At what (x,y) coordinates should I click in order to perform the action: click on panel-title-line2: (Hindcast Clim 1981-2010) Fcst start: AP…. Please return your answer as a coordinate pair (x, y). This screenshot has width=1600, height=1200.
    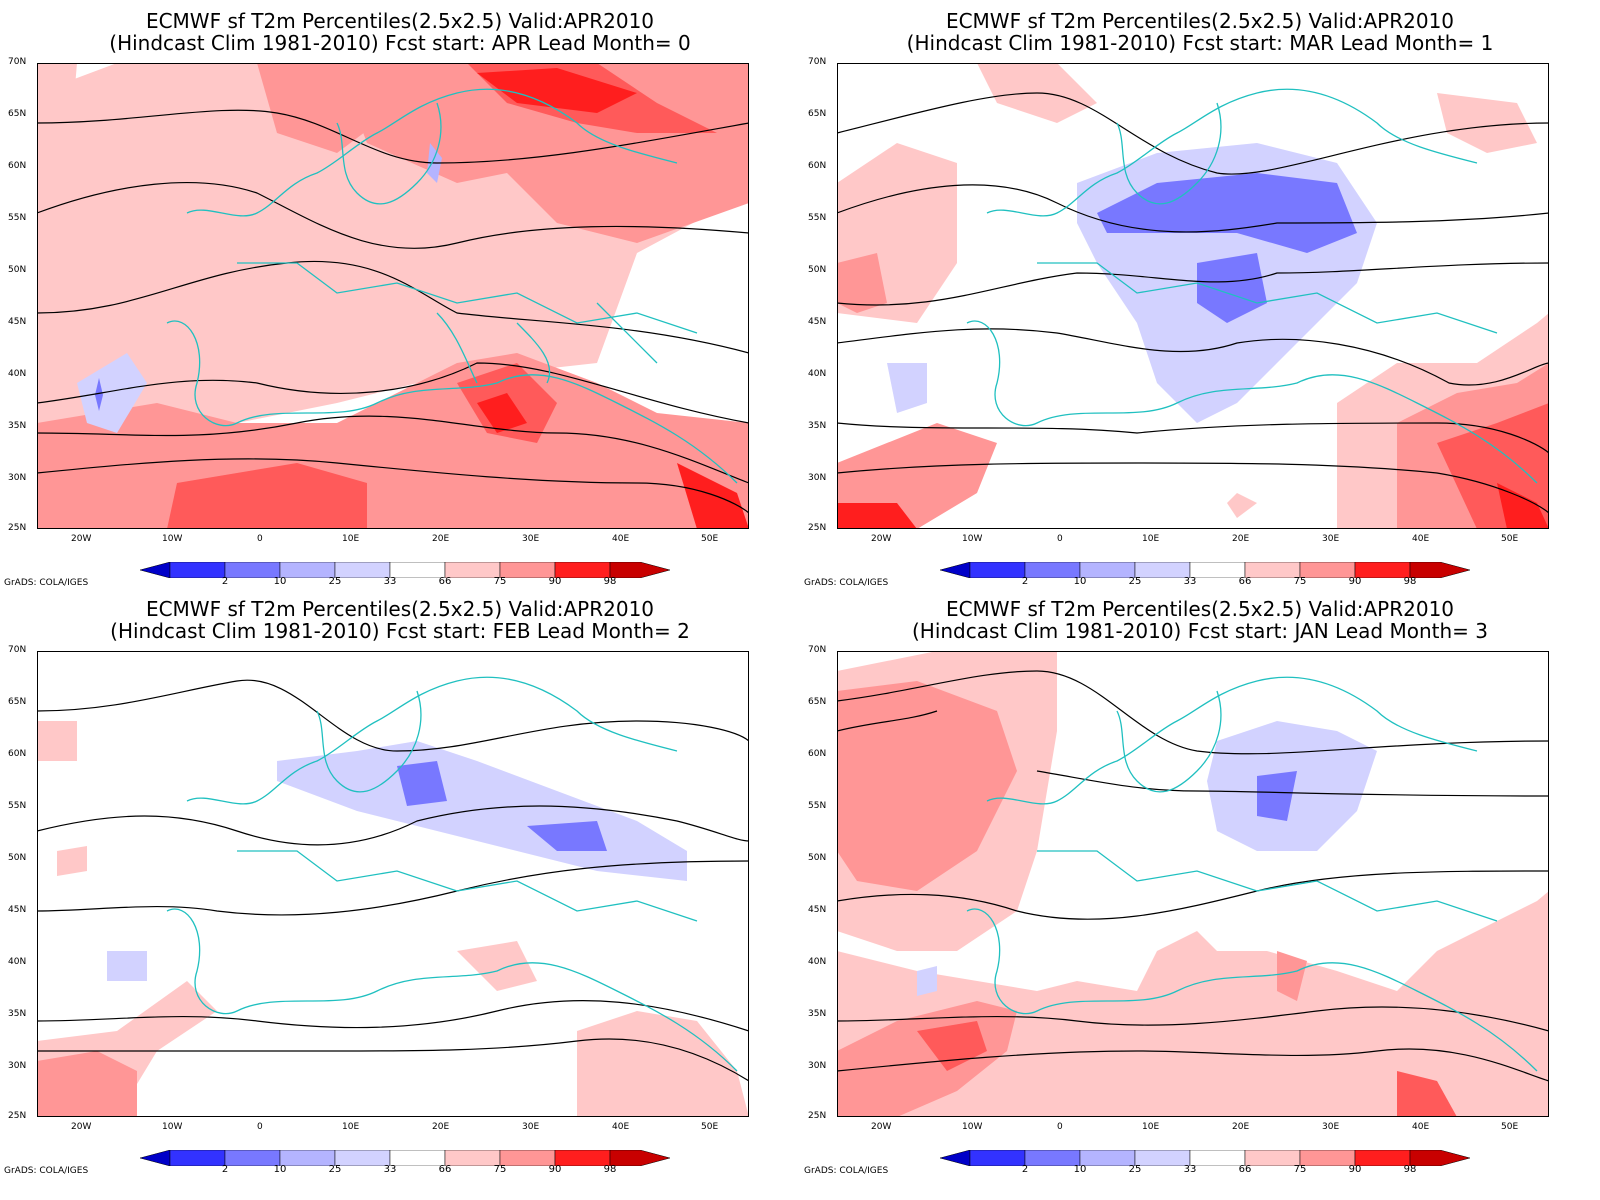
    Looking at the image, I should click on (400, 43).